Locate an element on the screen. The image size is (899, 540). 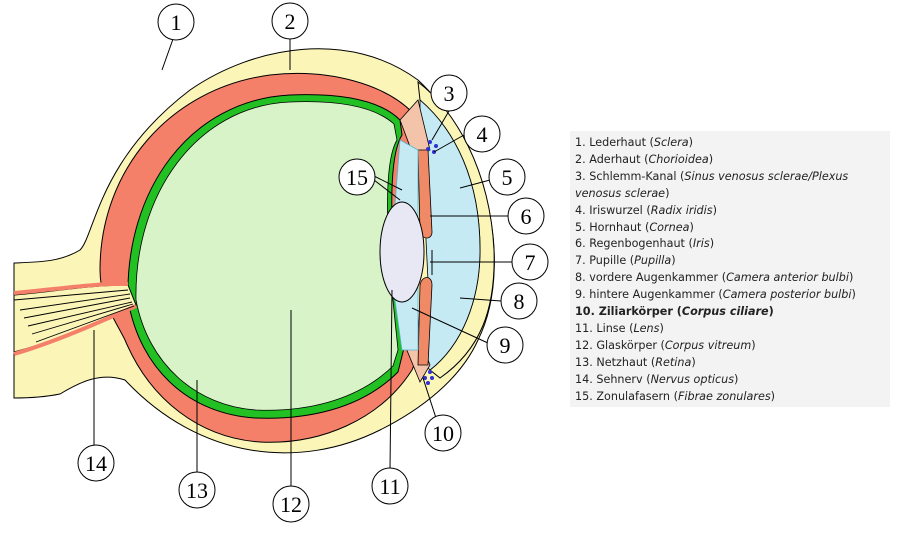
legend-item-5: 5. Hornhaut (Cornea) is located at coordinates (634, 227).